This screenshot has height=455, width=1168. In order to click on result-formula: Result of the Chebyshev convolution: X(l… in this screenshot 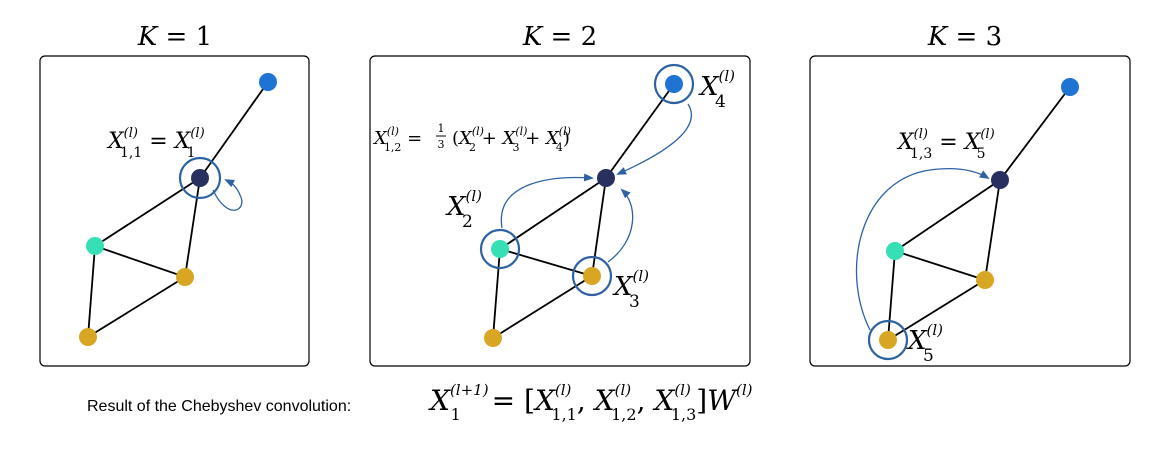, I will do `click(420, 402)`.